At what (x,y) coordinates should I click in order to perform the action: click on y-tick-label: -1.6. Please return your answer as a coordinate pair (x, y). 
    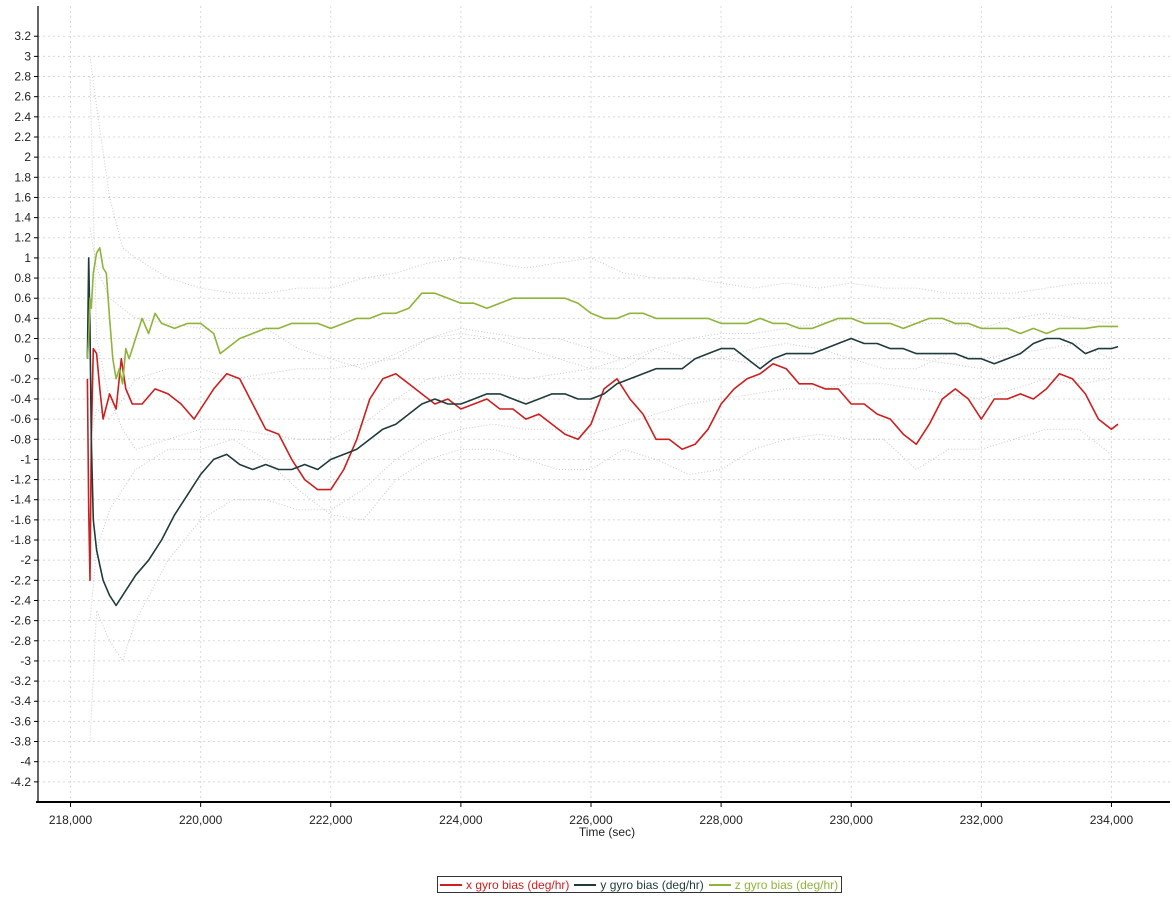
    Looking at the image, I should click on (20, 520).